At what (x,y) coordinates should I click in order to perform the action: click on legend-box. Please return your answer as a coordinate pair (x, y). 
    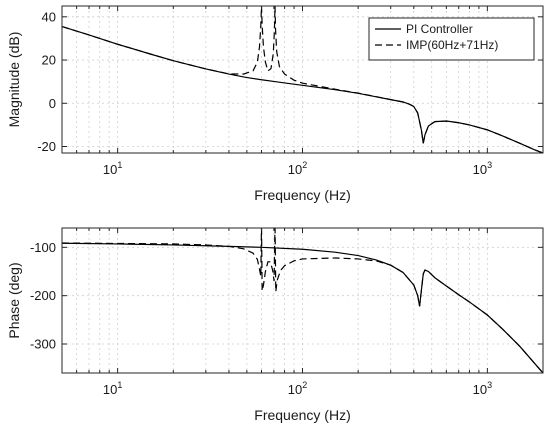
    Looking at the image, I should click on (451, 39).